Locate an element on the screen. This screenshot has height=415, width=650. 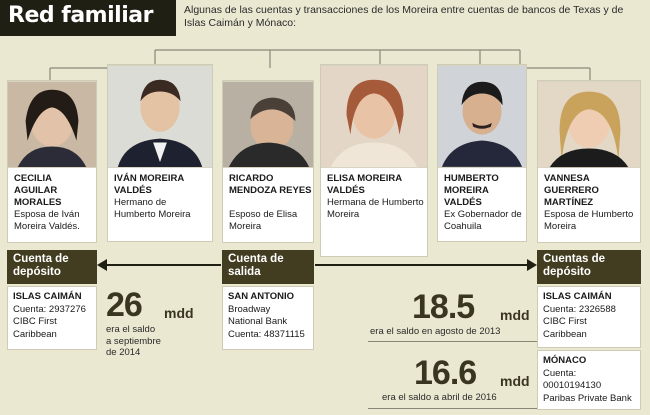
balance-note-2016: era el saldo a abril de 2016 is located at coordinates (439, 397).